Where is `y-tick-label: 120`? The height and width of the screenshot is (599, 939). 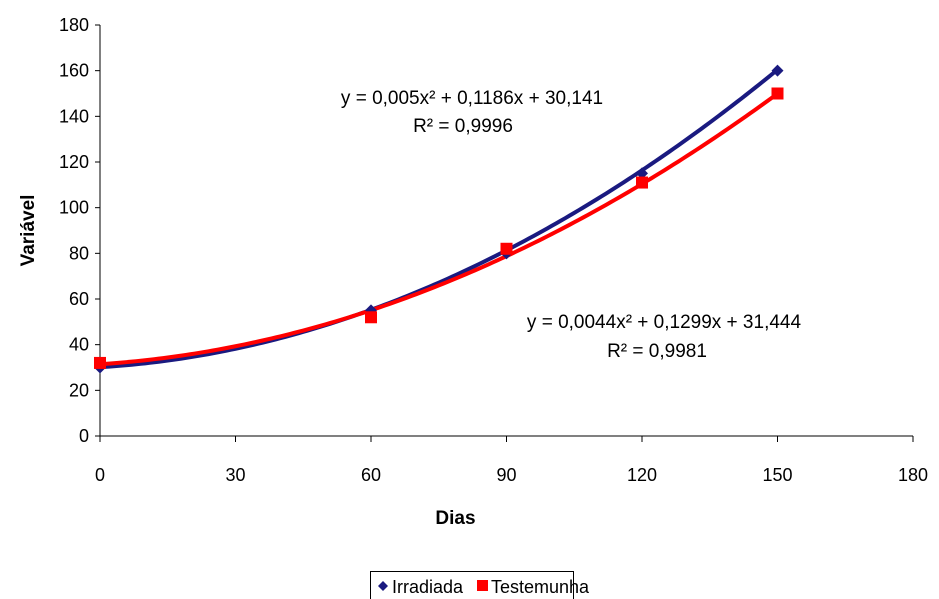
y-tick-label: 120 is located at coordinates (74, 162).